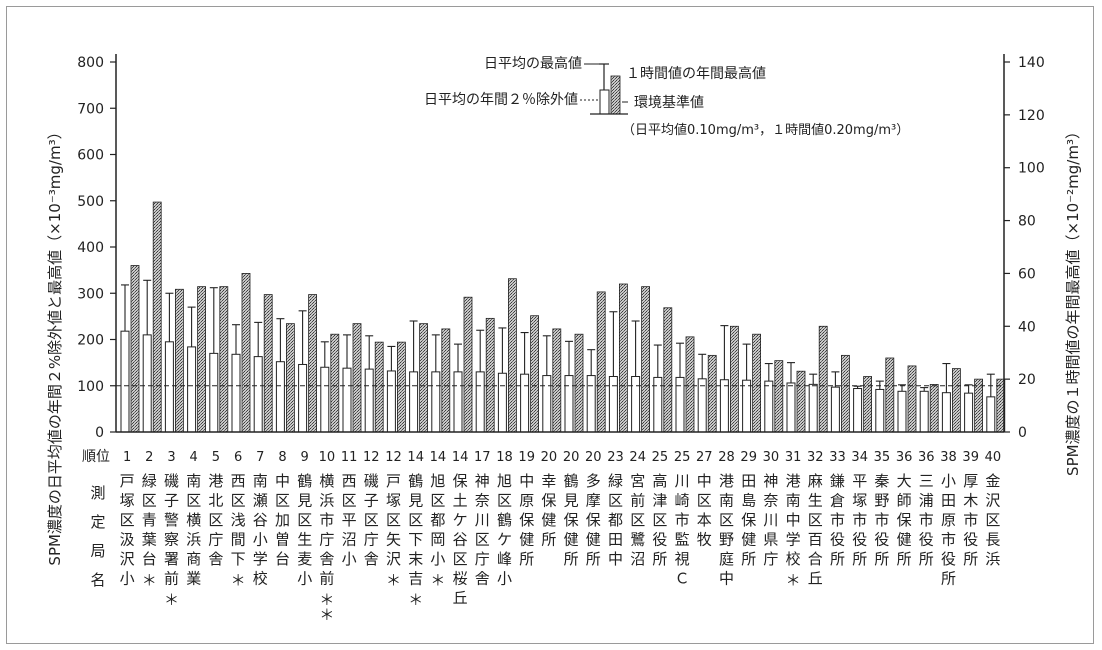 The height and width of the screenshot is (650, 1102). Describe the element at coordinates (770, 501) in the screenshot. I see `station-name-char: 奈` at that location.